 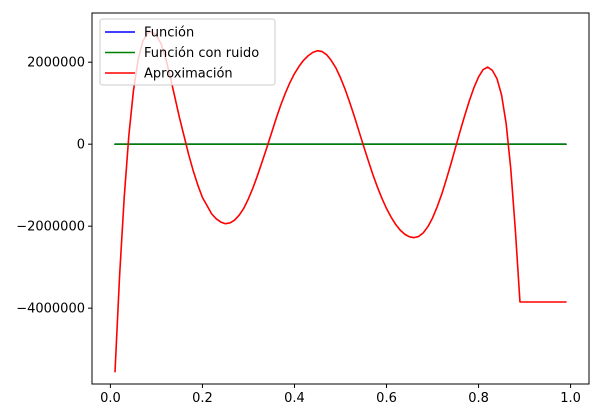 What do you see at coordinates (50, 309) in the screenshot?
I see `y-tick-label: −4000000` at bounding box center [50, 309].